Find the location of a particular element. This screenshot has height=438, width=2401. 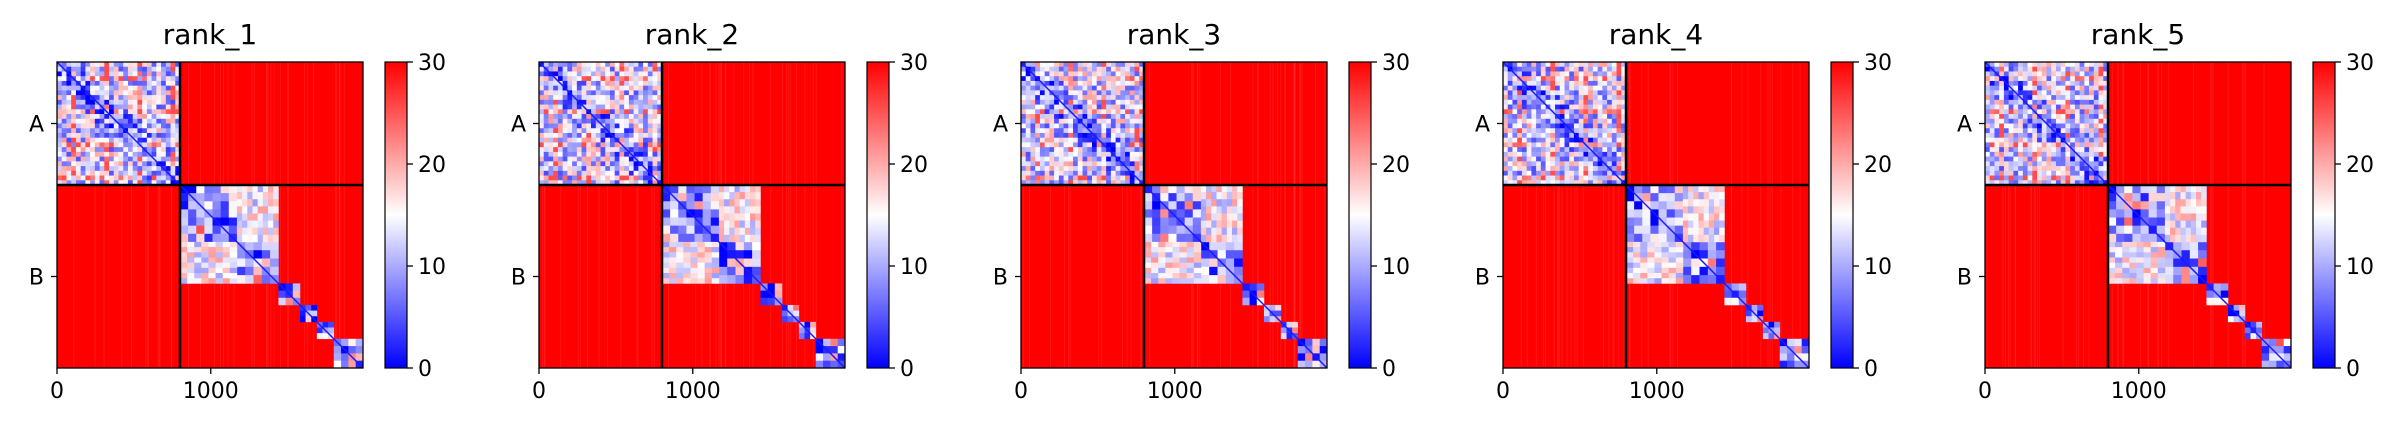

offdiag-stripe is located at coordinates (2083, 215).